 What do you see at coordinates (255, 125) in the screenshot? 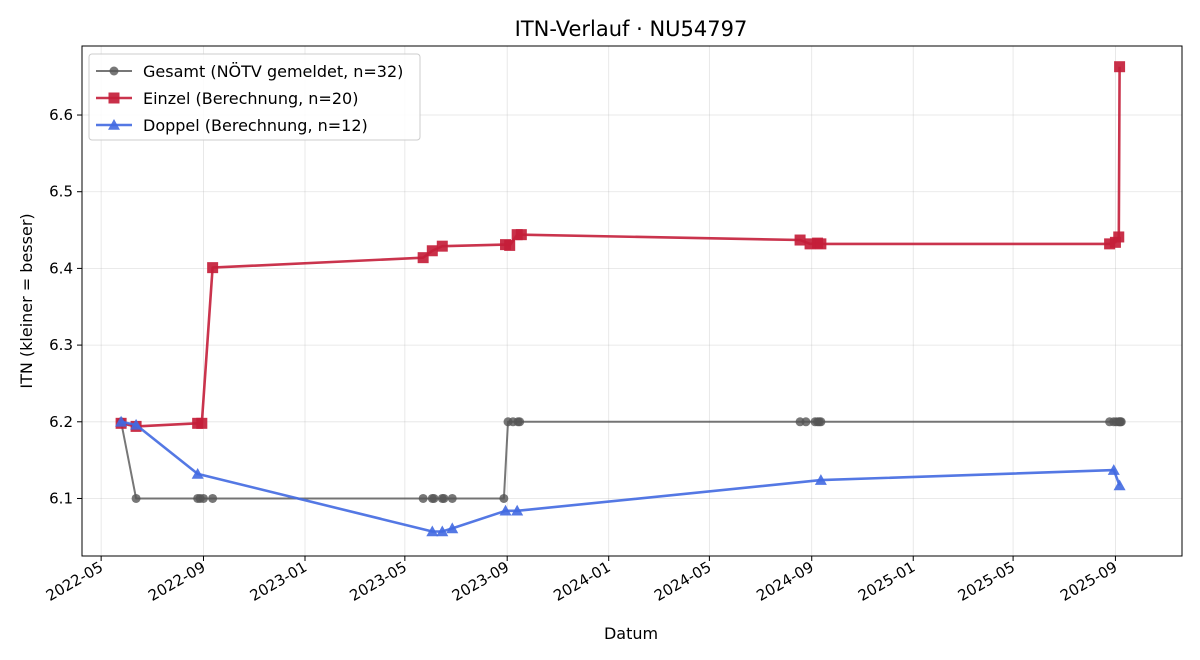
I see `legend-label: Doppel (Berechnung, n=12)` at bounding box center [255, 125].